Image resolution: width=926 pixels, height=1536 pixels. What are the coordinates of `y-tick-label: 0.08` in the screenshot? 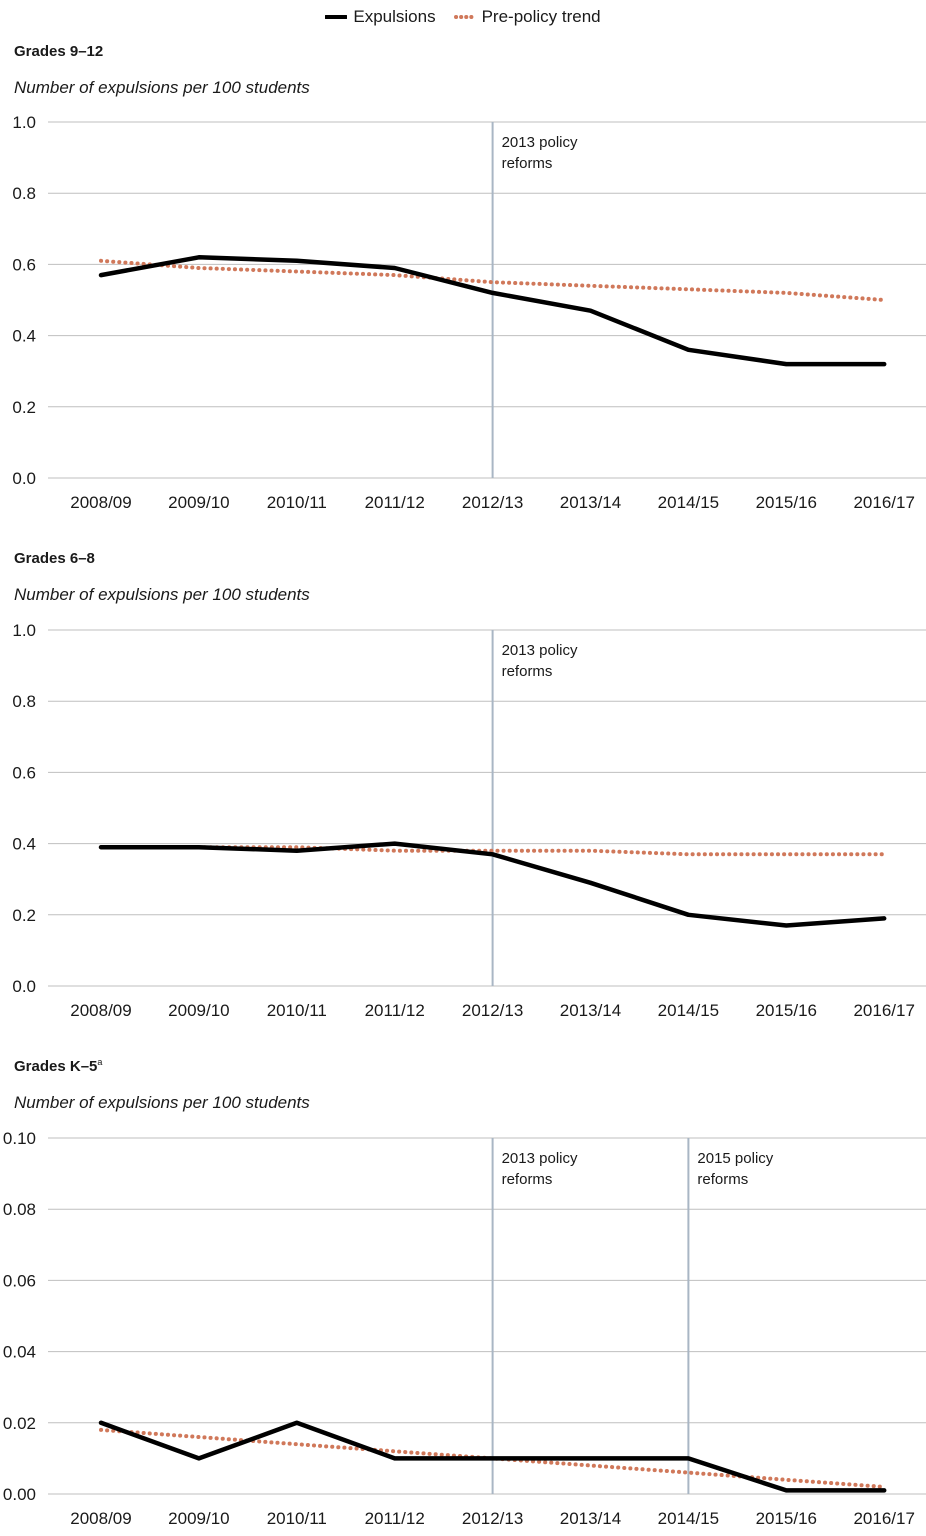 It's located at (19, 1209).